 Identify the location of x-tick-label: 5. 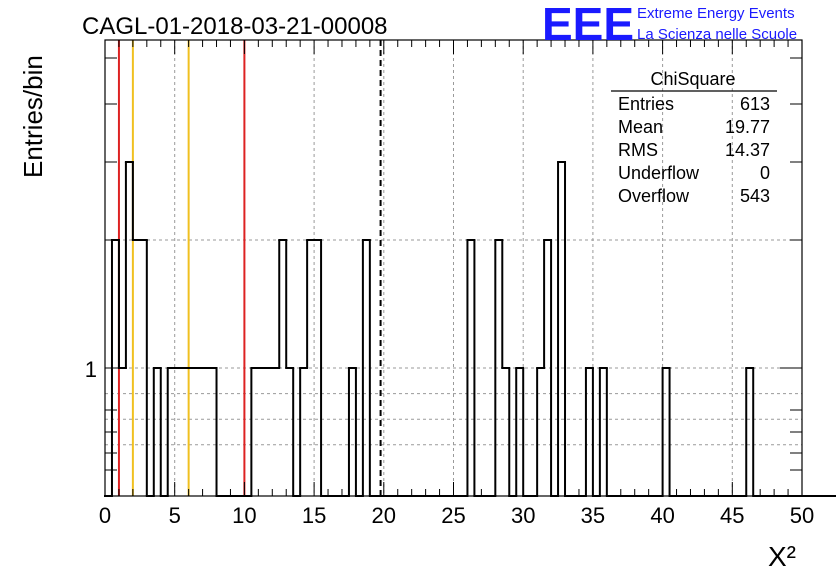
(175, 515).